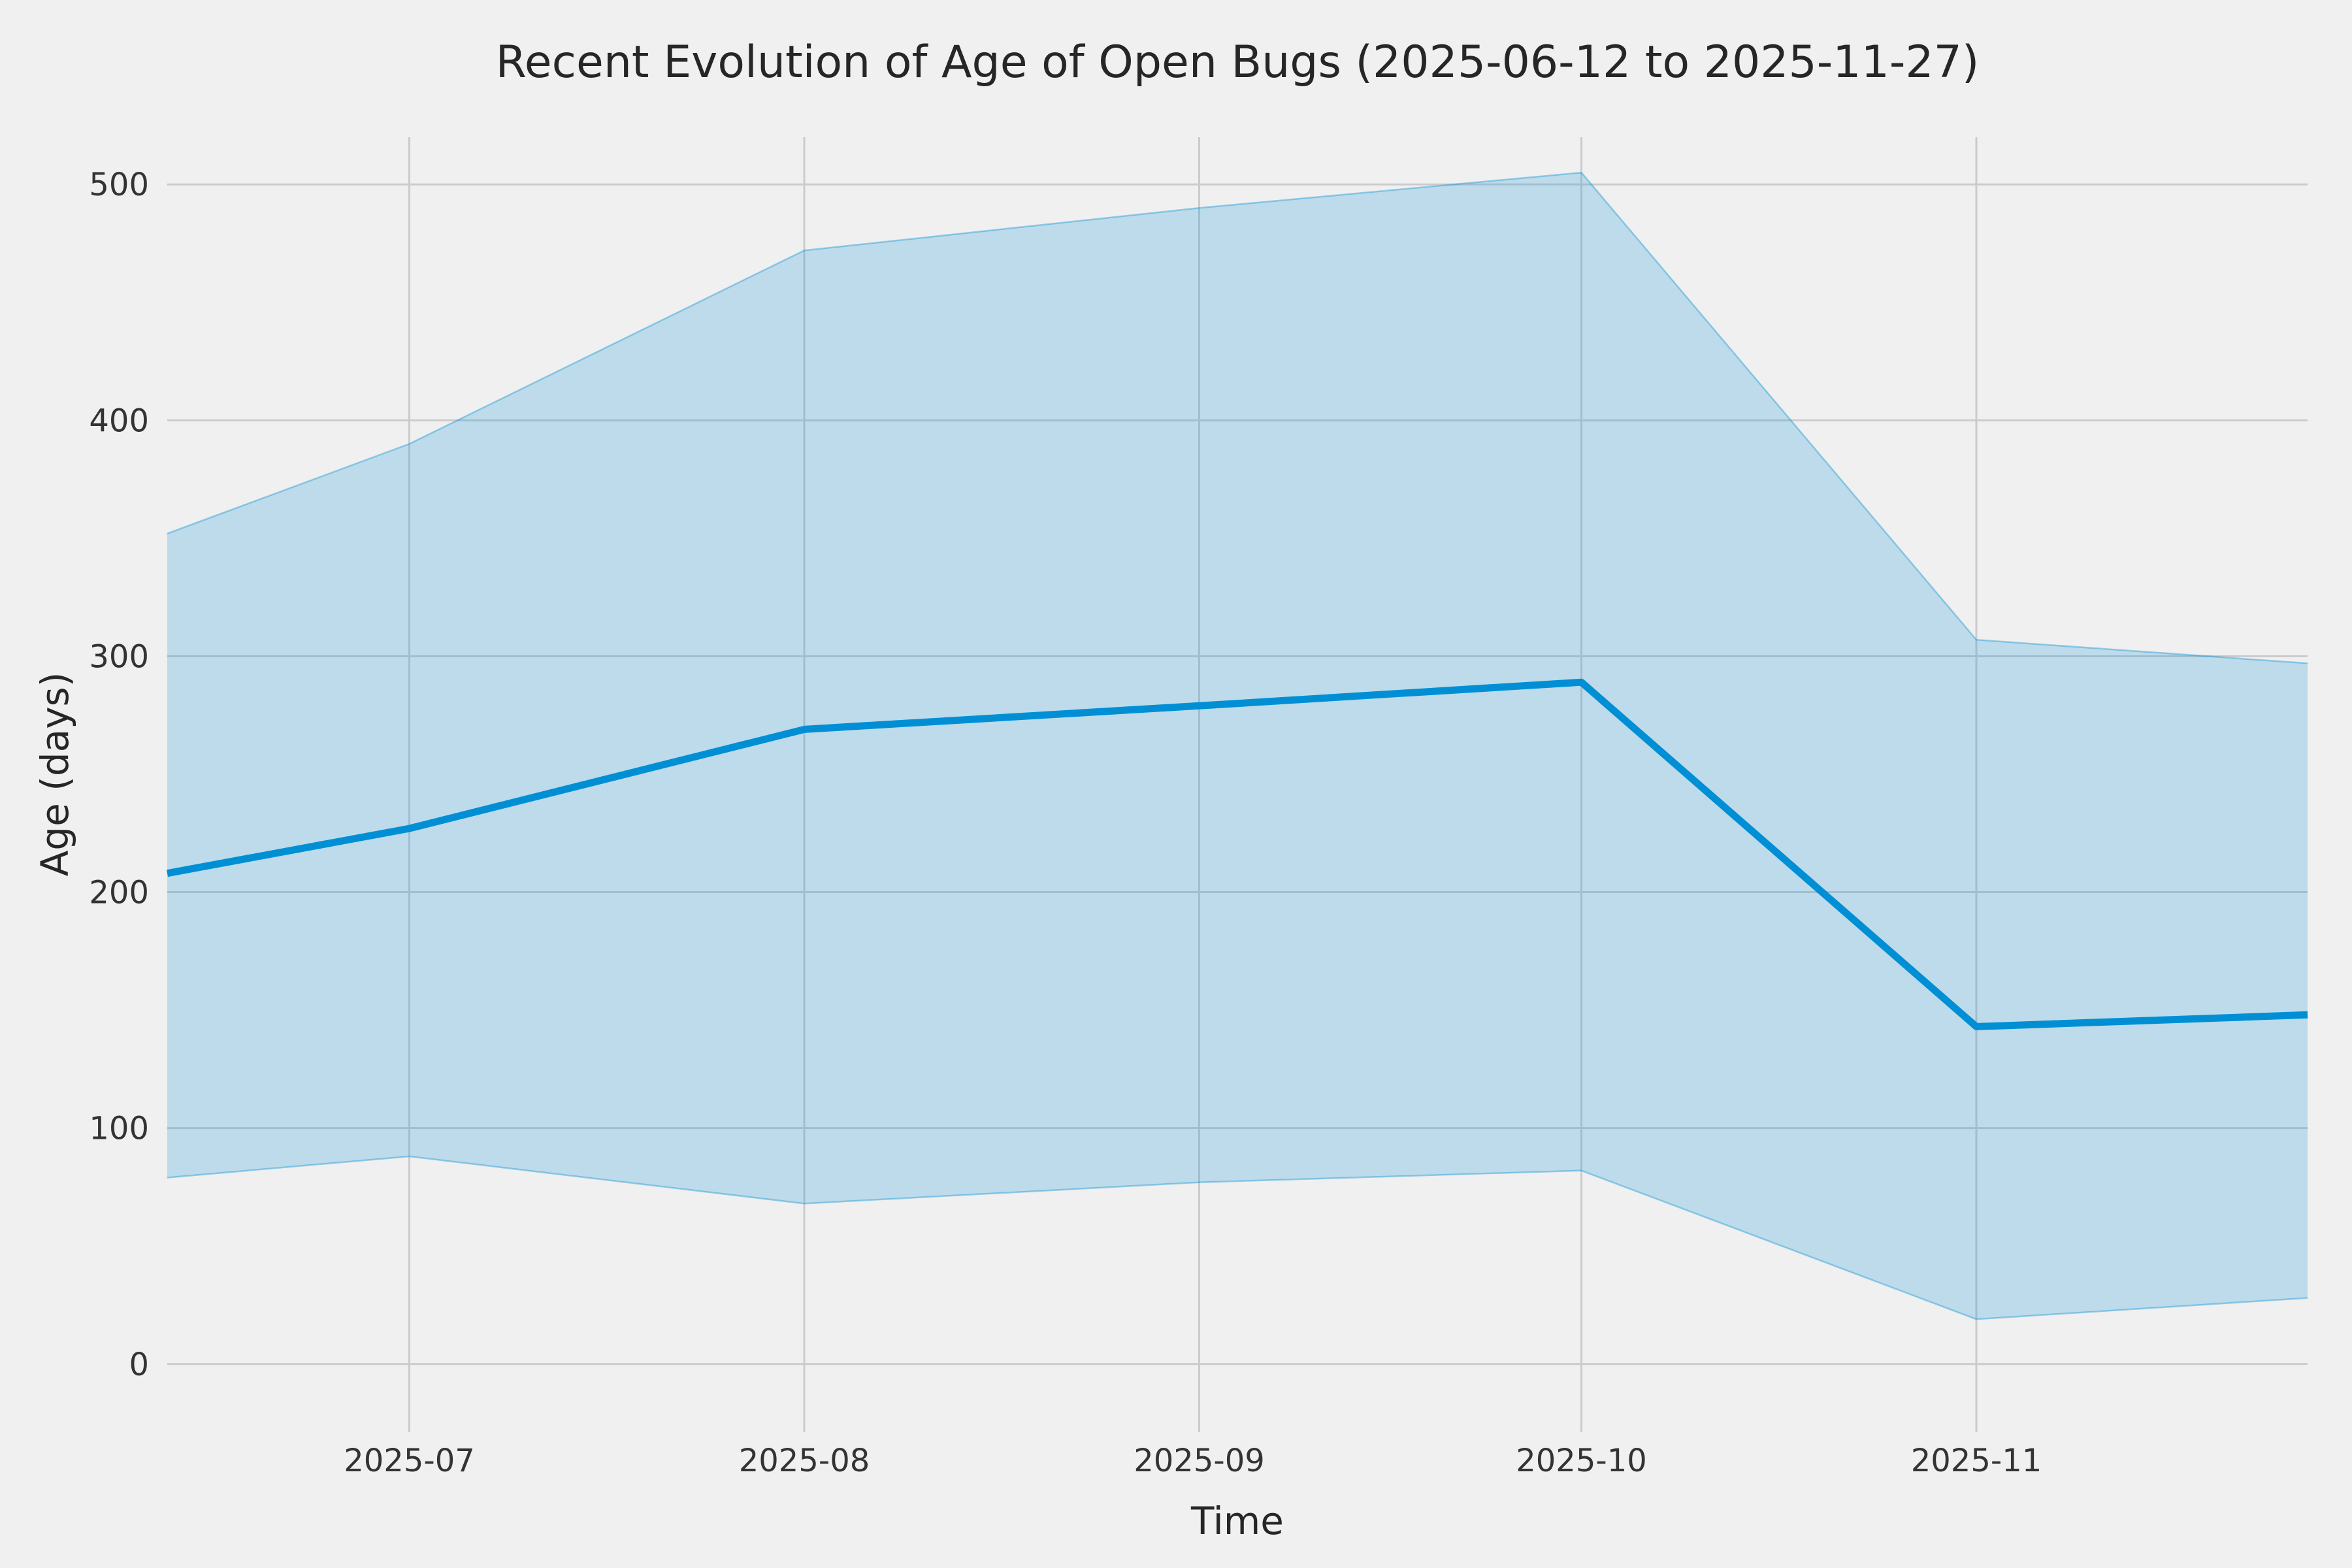  What do you see at coordinates (119, 1129) in the screenshot?
I see `y-tick-label: 100` at bounding box center [119, 1129].